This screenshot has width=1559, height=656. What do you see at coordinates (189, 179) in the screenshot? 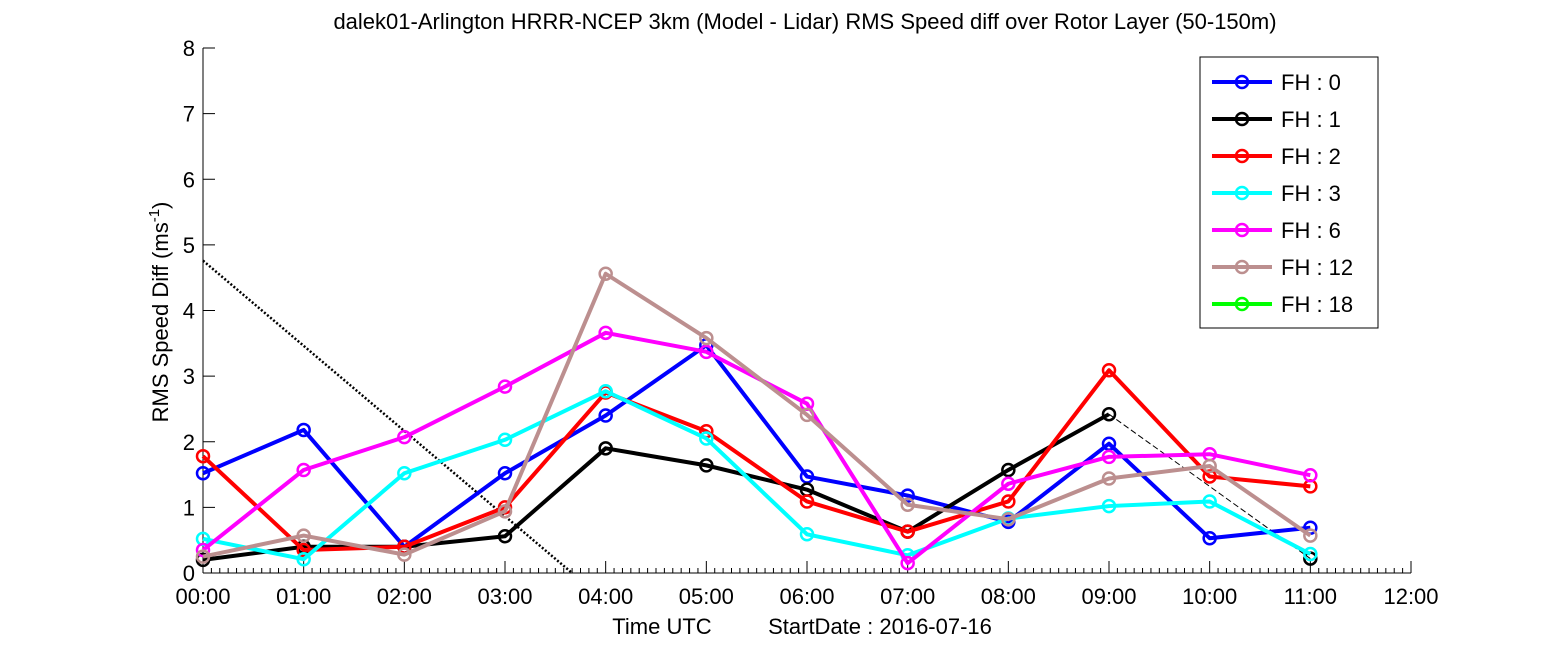
I see `y-tick-label: 6` at bounding box center [189, 179].